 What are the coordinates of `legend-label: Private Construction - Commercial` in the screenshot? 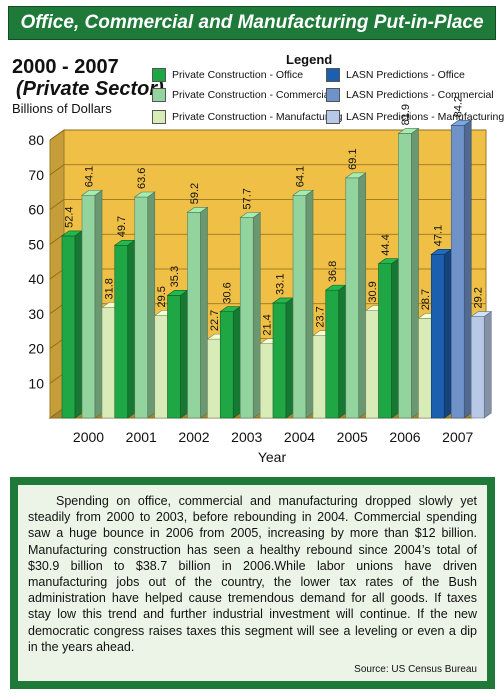 It's located at (252, 95).